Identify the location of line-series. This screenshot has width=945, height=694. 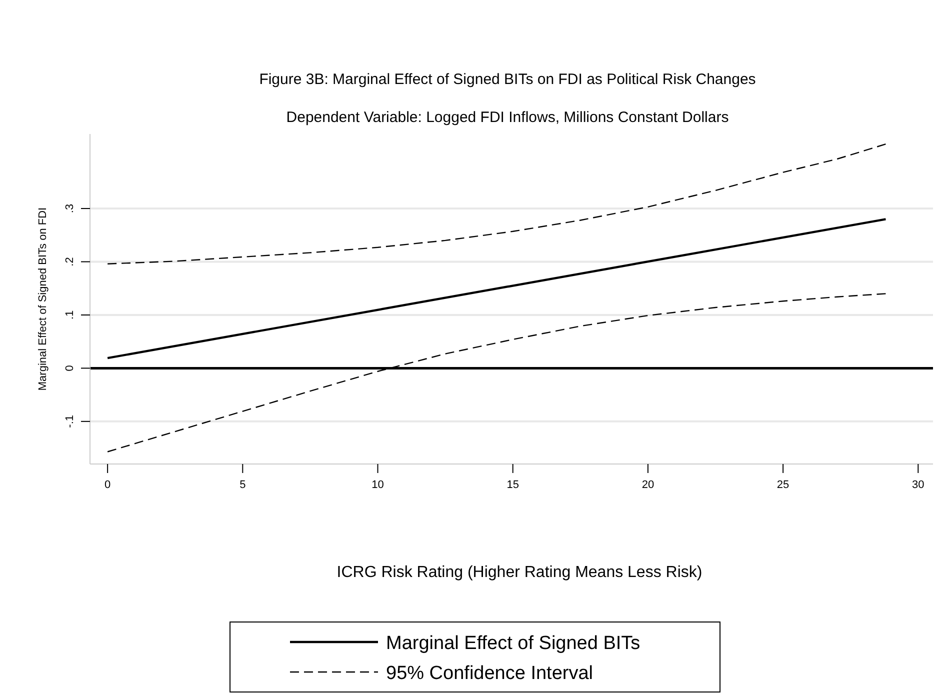
(496, 204).